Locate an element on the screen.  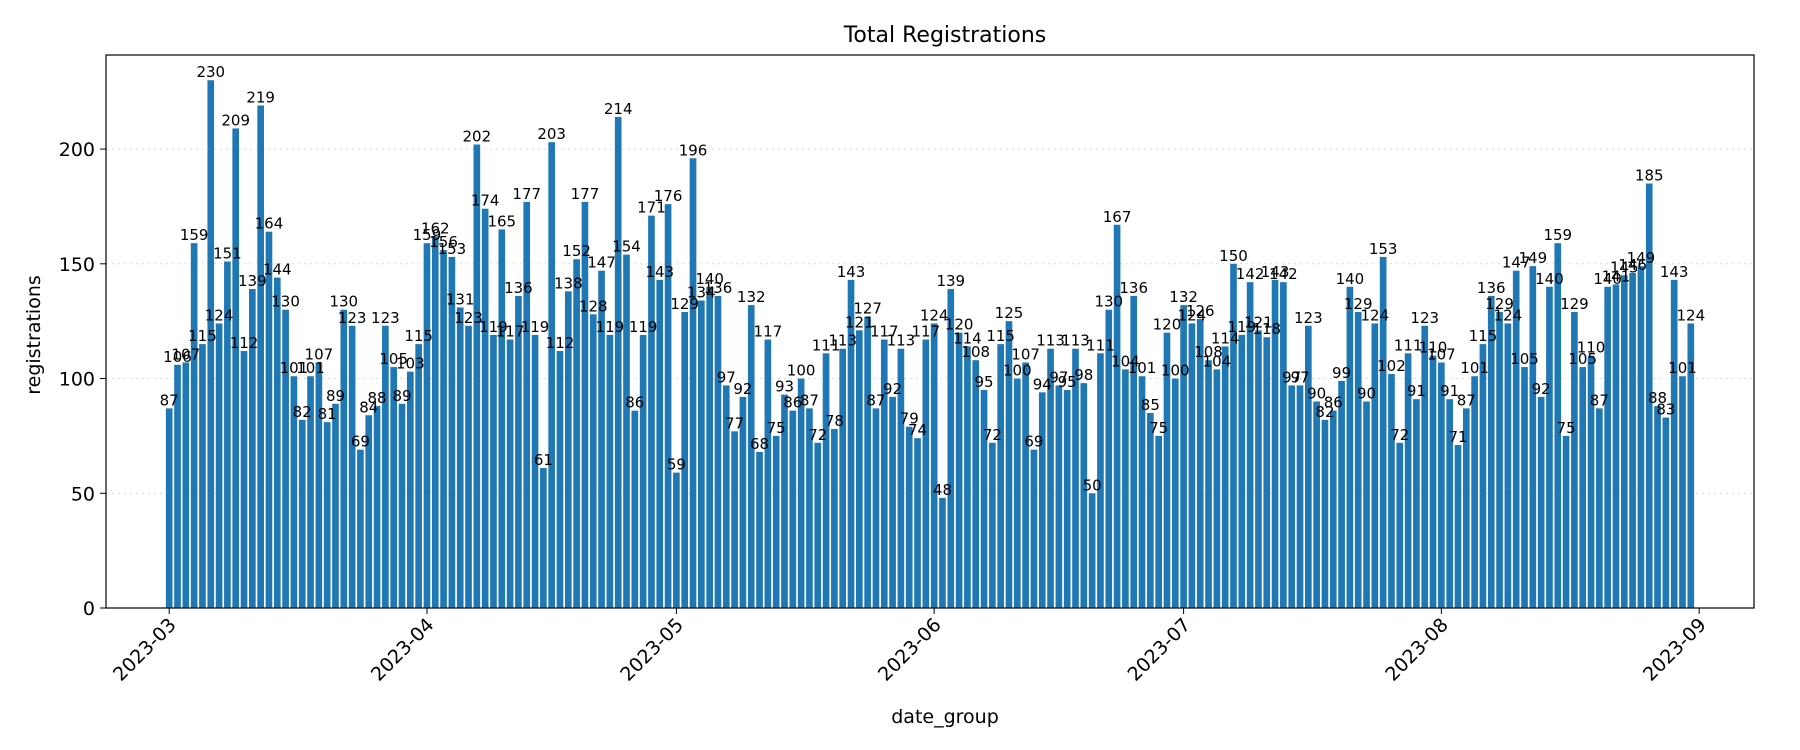
bar-value-label: 121 is located at coordinates (859, 322).